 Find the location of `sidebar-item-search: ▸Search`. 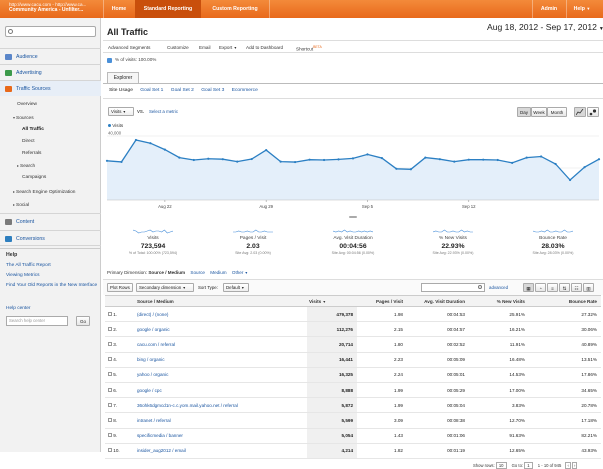

sidebar-item-search: ▸Search is located at coordinates (26, 166).